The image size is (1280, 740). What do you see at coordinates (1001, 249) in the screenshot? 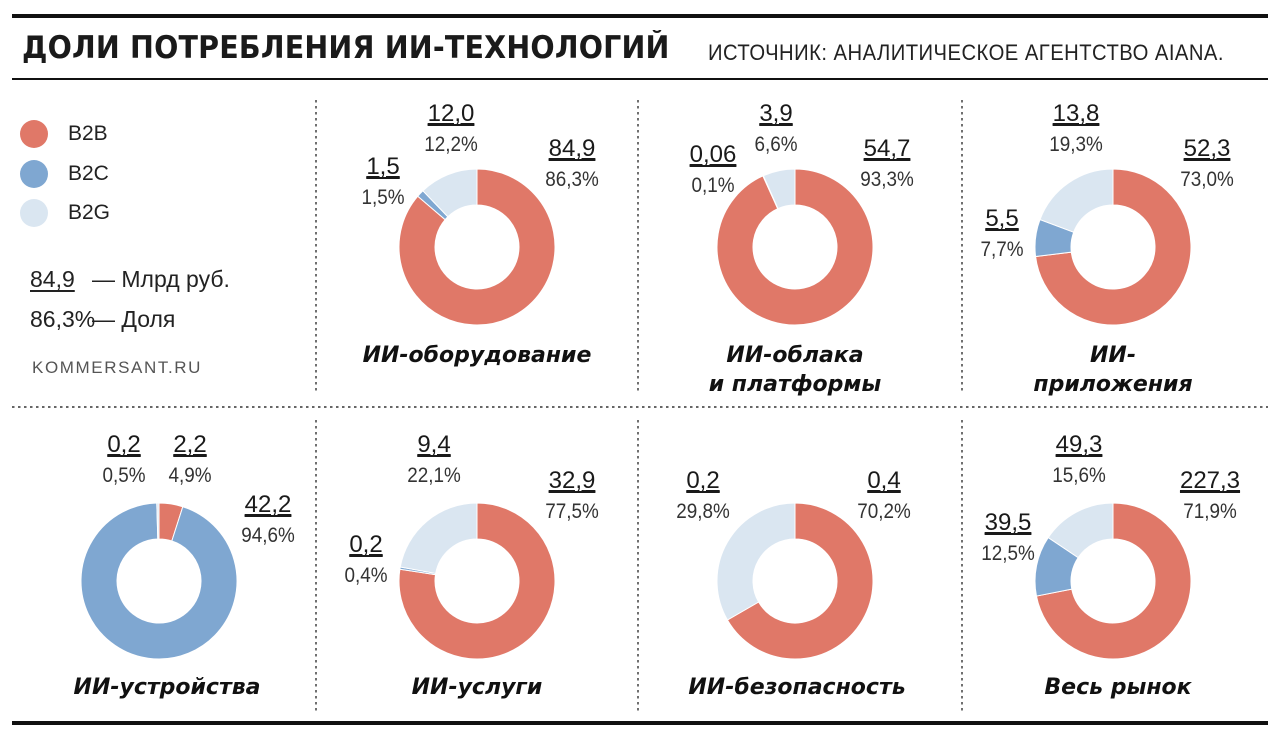
I see `share-label: 7,7%` at bounding box center [1001, 249].